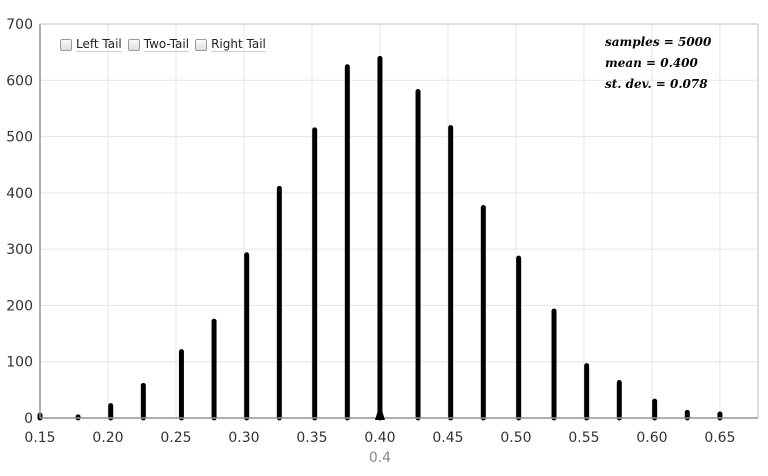 This screenshot has width=768, height=476. I want to click on y-tick-label: 400, so click(19, 194).